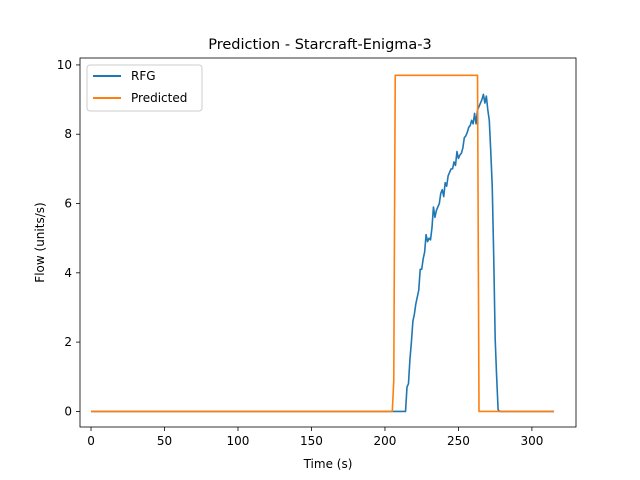  I want to click on y-axis-label: Flow (units/s), so click(40, 242).